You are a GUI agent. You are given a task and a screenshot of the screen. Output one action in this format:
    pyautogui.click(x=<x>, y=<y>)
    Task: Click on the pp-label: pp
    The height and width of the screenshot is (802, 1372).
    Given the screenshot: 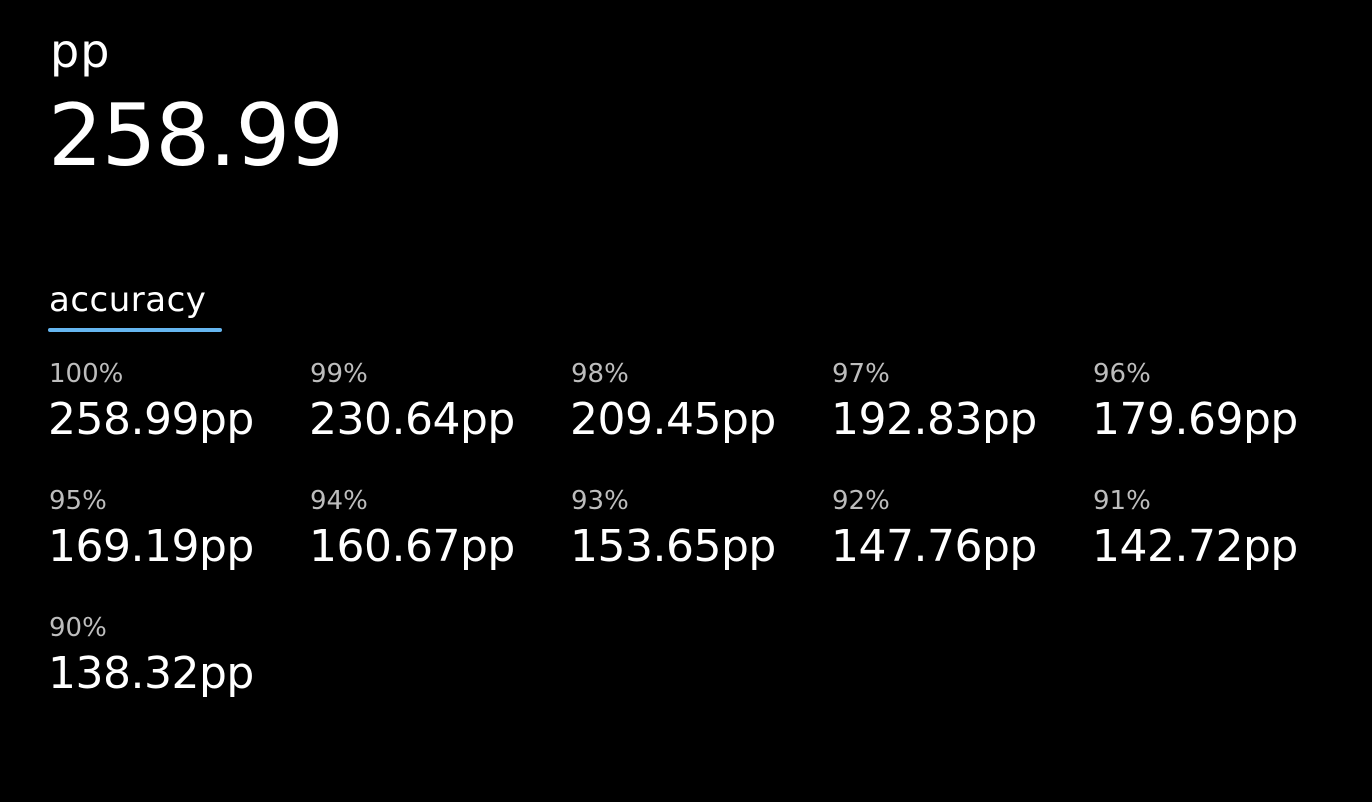 What is the action you would take?
    pyautogui.click(x=80, y=51)
    